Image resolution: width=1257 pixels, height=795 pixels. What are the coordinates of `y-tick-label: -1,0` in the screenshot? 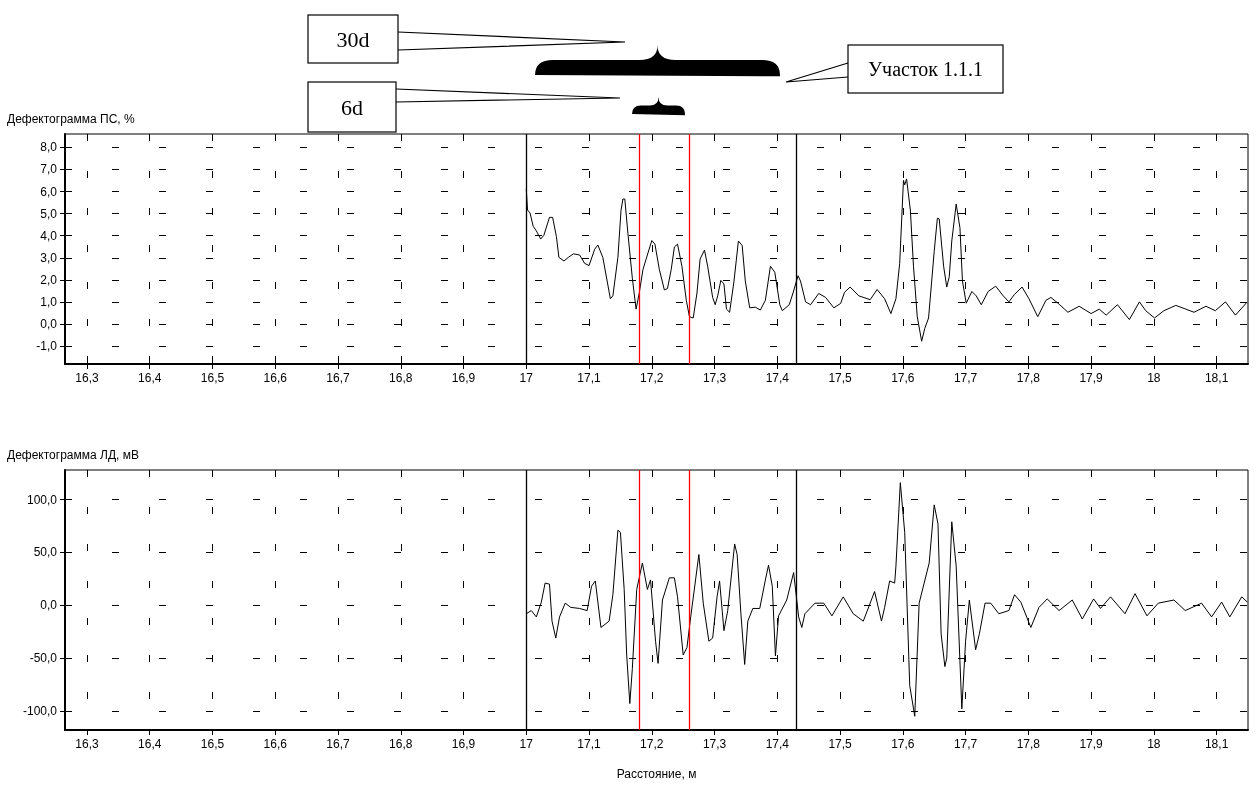 It's located at (47, 346).